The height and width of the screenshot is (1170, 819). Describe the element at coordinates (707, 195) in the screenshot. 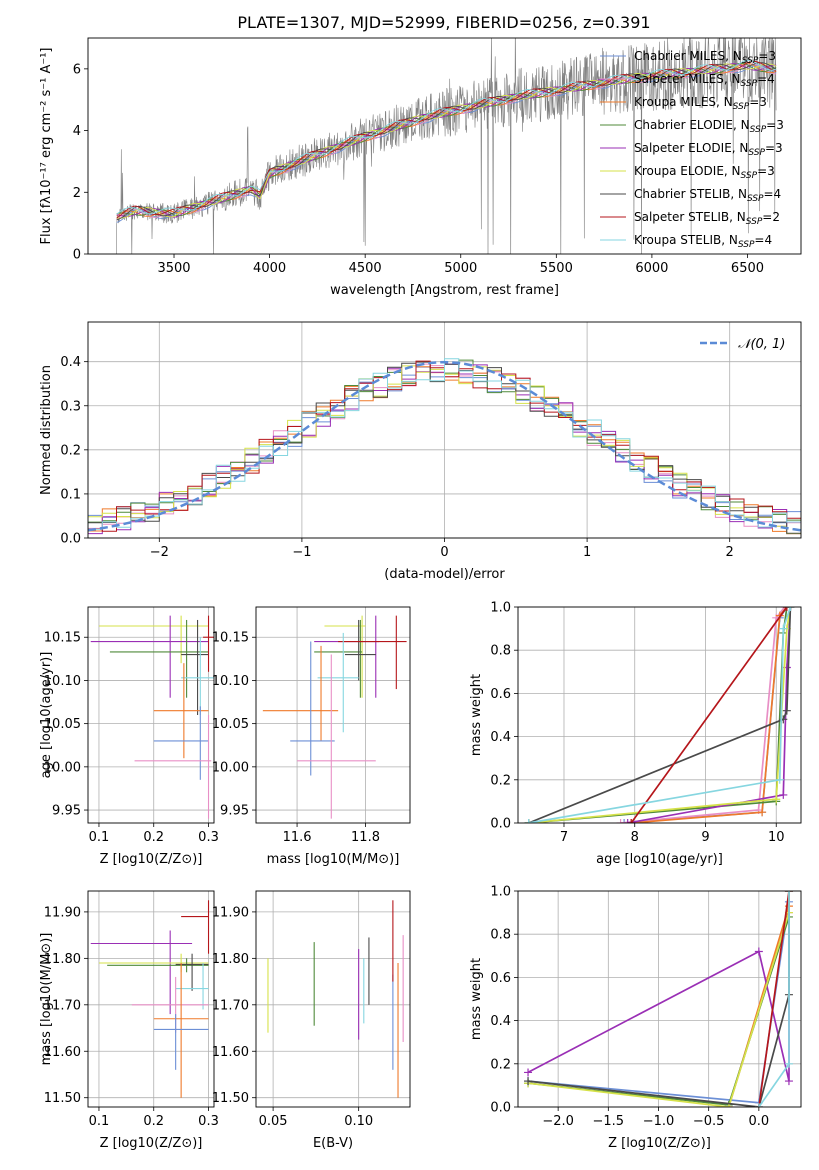

I see `legend-entry: Chabrier STELIB, NSSP=4` at that location.